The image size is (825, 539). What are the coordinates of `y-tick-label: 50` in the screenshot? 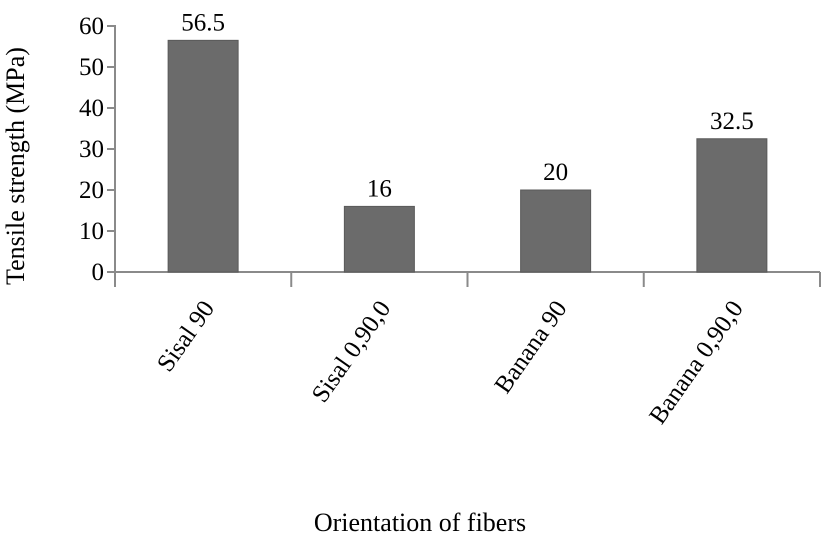 It's located at (91, 67).